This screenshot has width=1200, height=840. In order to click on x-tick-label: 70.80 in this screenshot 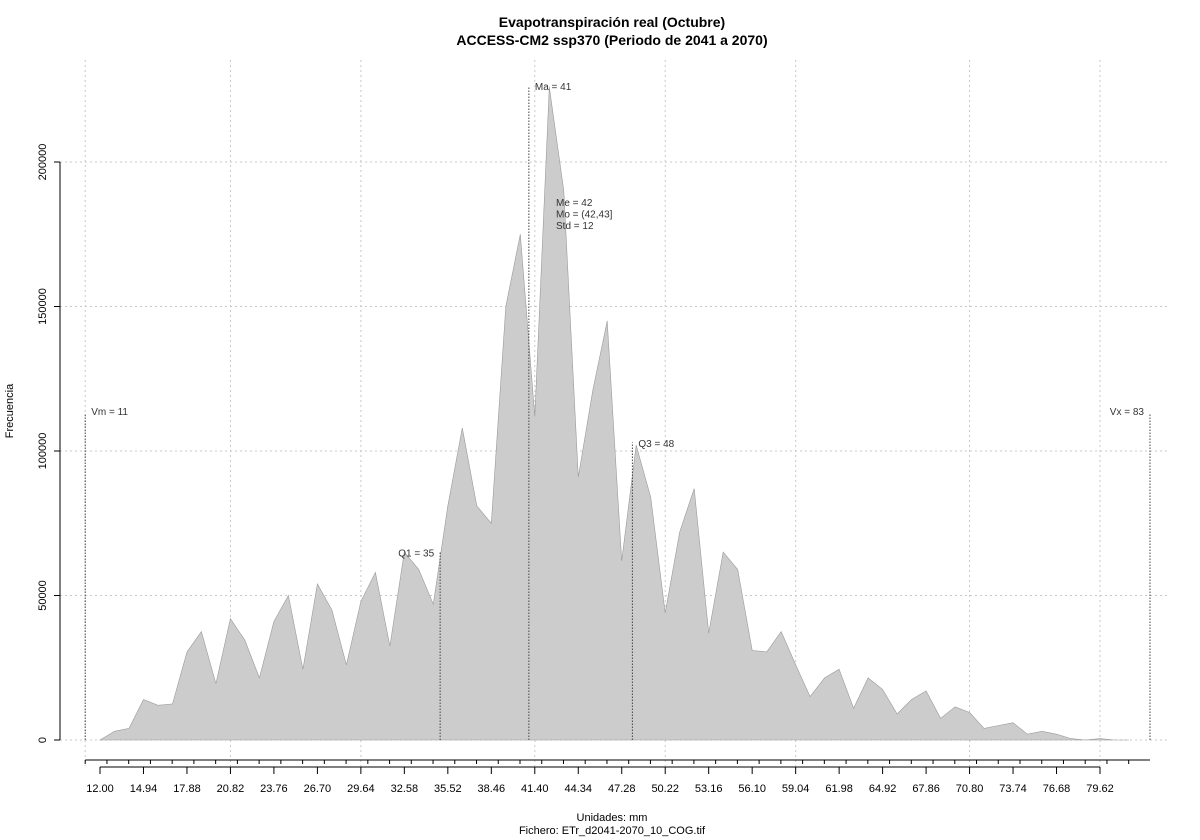, I will do `click(970, 789)`.